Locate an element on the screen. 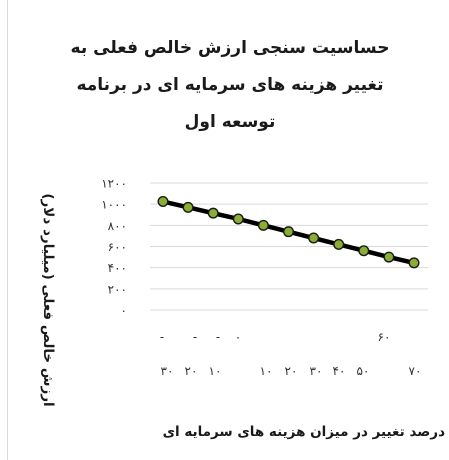 This screenshot has width=449, height=460. y-tick-label: ۱۰۰۰ is located at coordinates (114, 205).